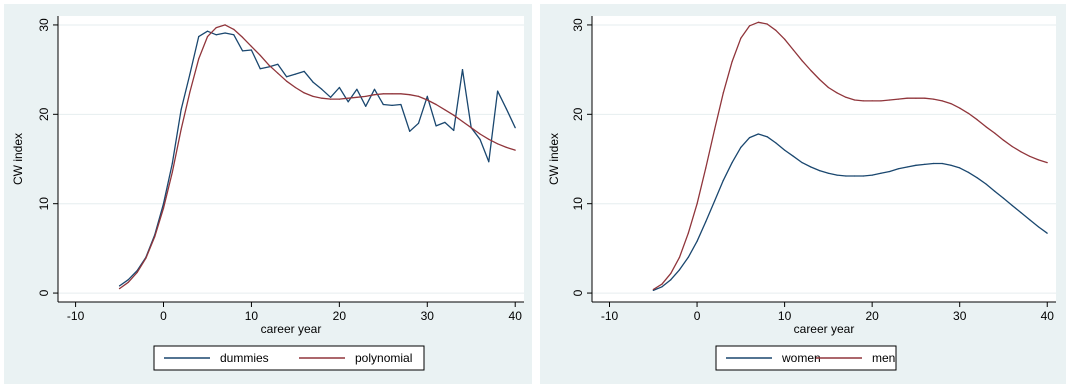 The image size is (1070, 388). What do you see at coordinates (76, 316) in the screenshot?
I see `x-tick-label: -10` at bounding box center [76, 316].